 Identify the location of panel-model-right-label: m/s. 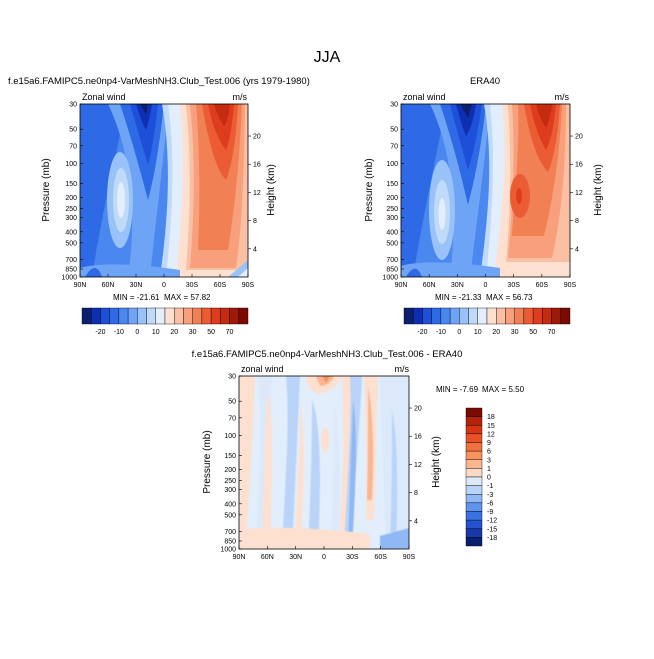
(240, 97).